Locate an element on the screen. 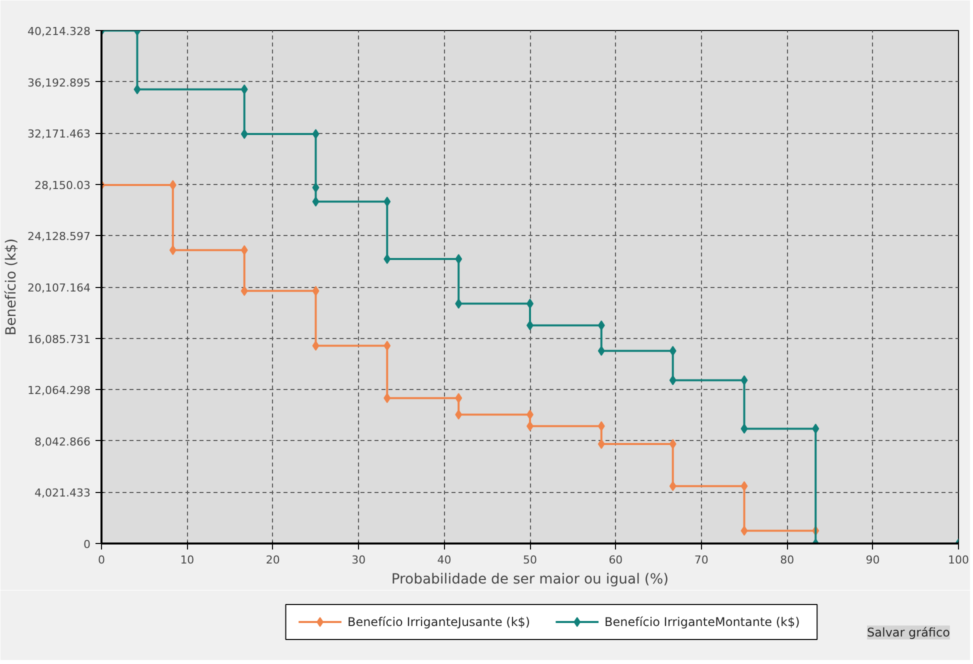  x-tick-label: 80 is located at coordinates (787, 560).